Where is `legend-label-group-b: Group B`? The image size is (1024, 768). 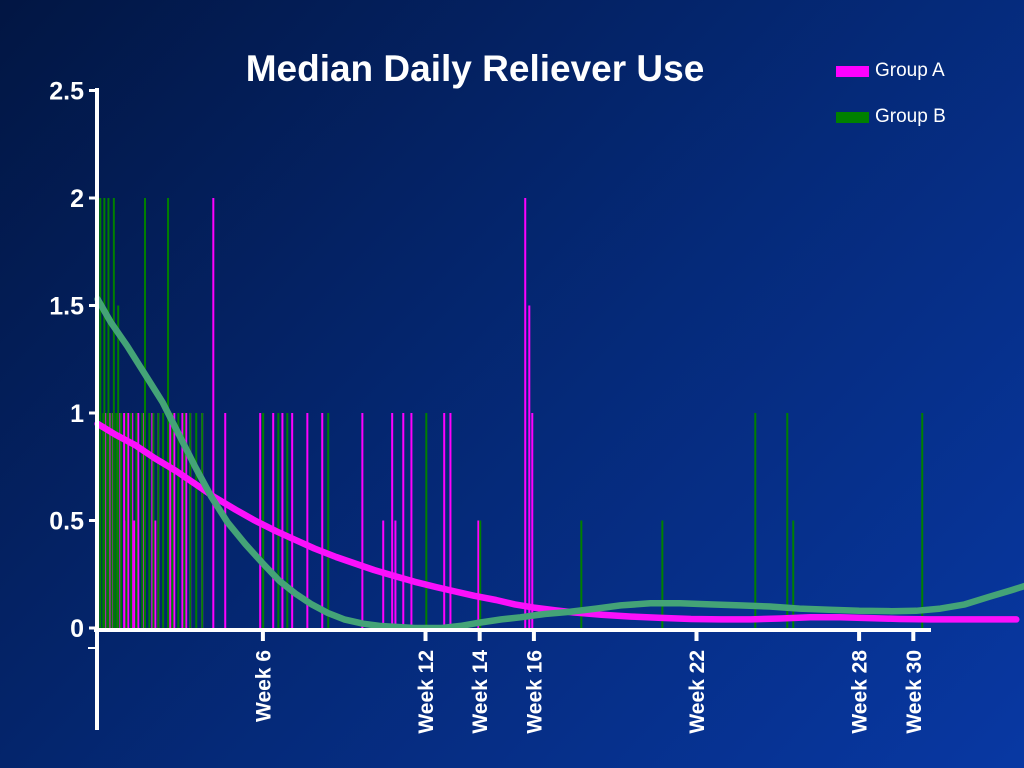 legend-label-group-b: Group B is located at coordinates (910, 116).